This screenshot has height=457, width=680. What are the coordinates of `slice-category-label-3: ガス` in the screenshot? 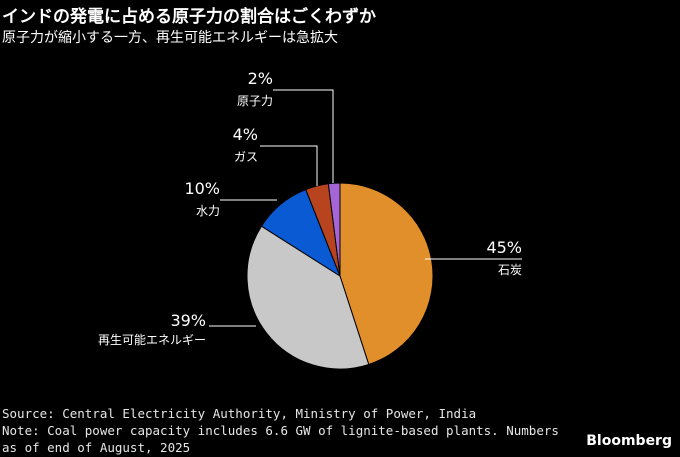 It's located at (246, 157).